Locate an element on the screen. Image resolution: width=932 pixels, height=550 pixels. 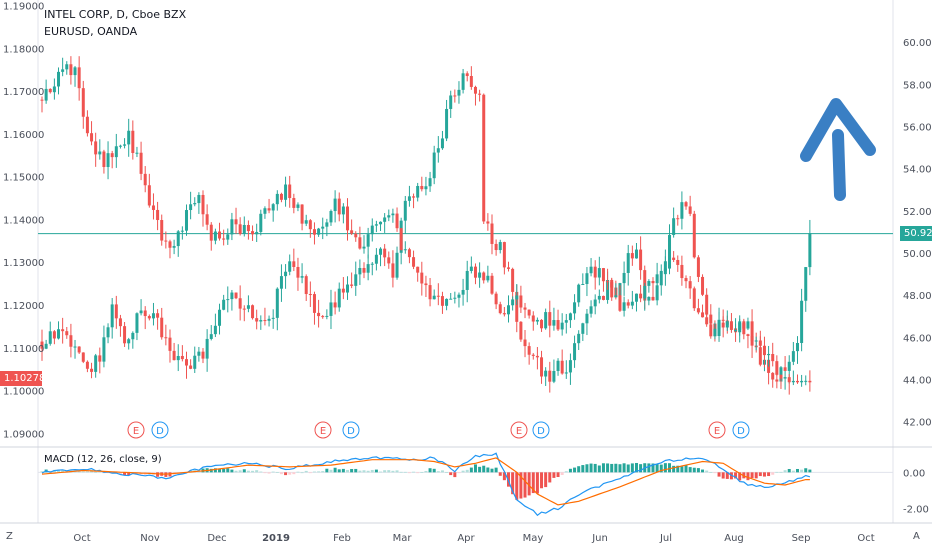
time-axis-label: May is located at coordinates (533, 538).